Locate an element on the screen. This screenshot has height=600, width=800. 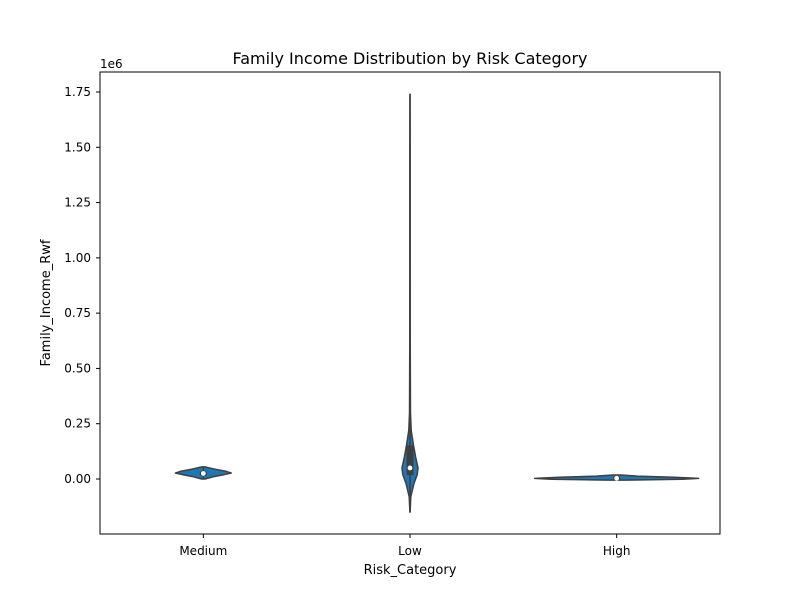
y-tick-label: 0.50 is located at coordinates (77, 368).